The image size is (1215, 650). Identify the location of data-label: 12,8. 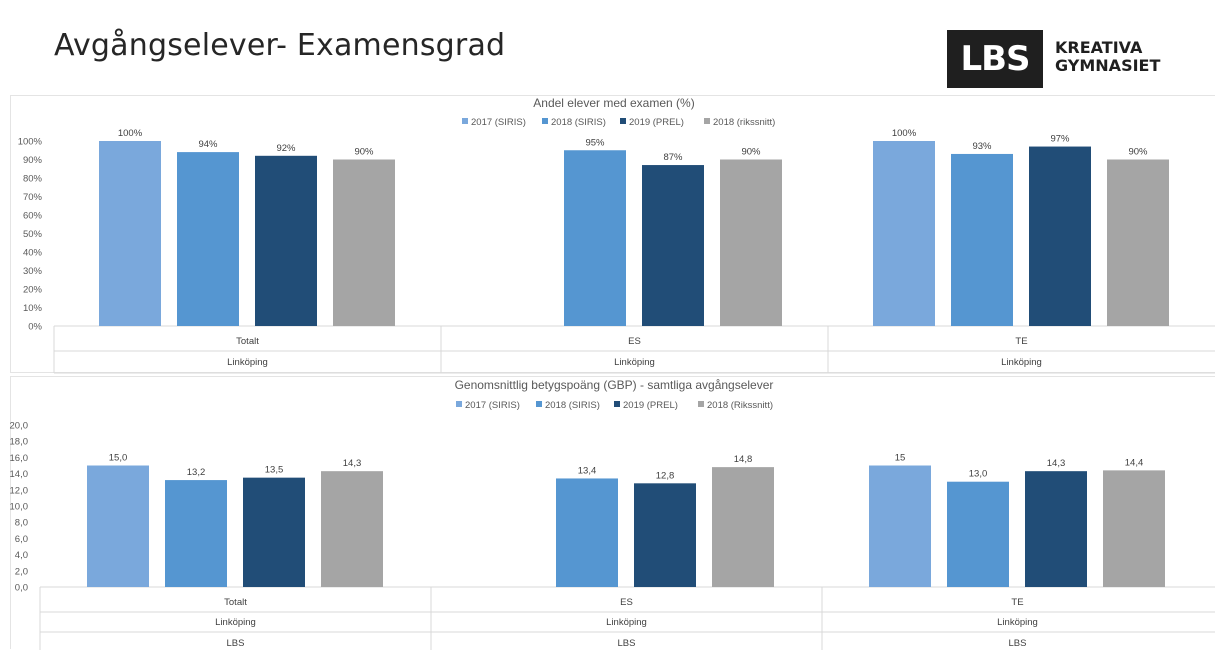
(665, 475).